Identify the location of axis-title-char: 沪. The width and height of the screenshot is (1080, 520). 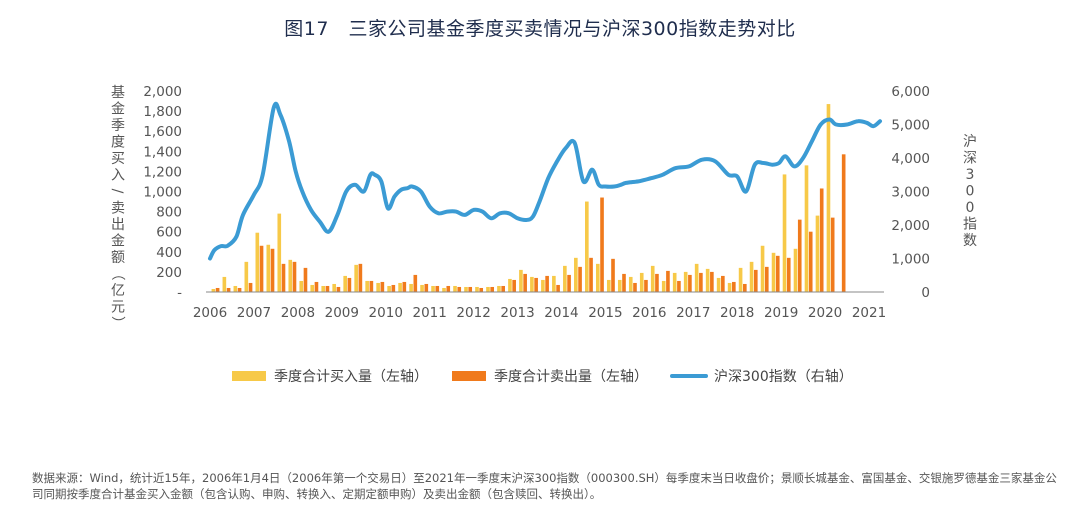
(970, 142).